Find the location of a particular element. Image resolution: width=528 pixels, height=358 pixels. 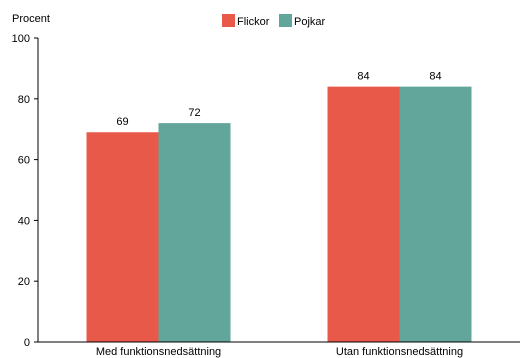

legend: Flickor Pojkar is located at coordinates (274, 21).